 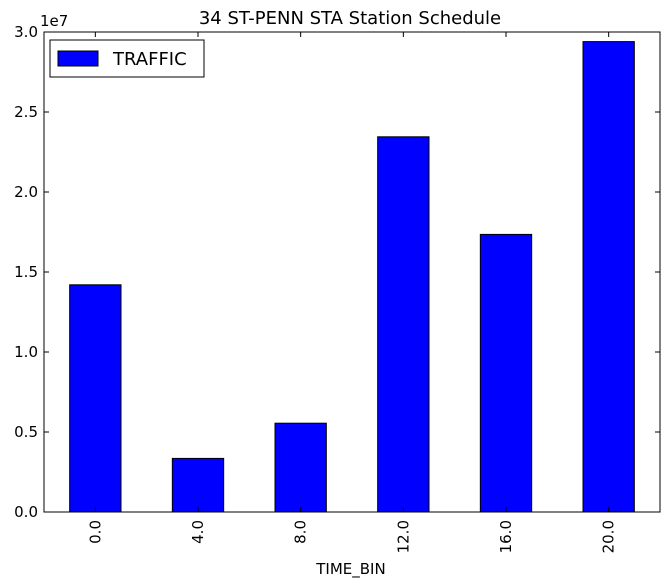 I want to click on legend: TRAFFIC, so click(x=127, y=58).